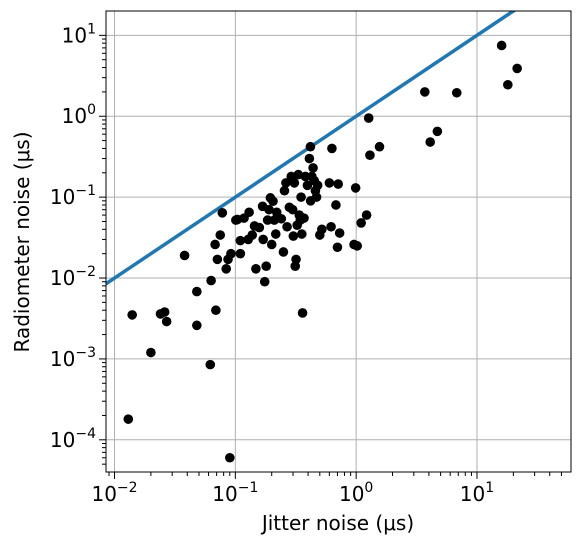 Image resolution: width=580 pixels, height=550 pixels. I want to click on x-tick-label: 10⁰, so click(356, 493).